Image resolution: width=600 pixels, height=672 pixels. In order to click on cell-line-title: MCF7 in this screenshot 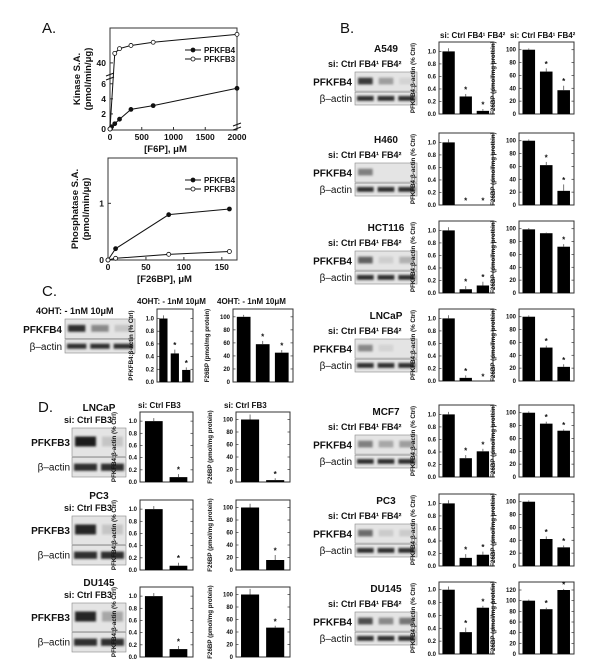, I will do `click(386, 412)`.